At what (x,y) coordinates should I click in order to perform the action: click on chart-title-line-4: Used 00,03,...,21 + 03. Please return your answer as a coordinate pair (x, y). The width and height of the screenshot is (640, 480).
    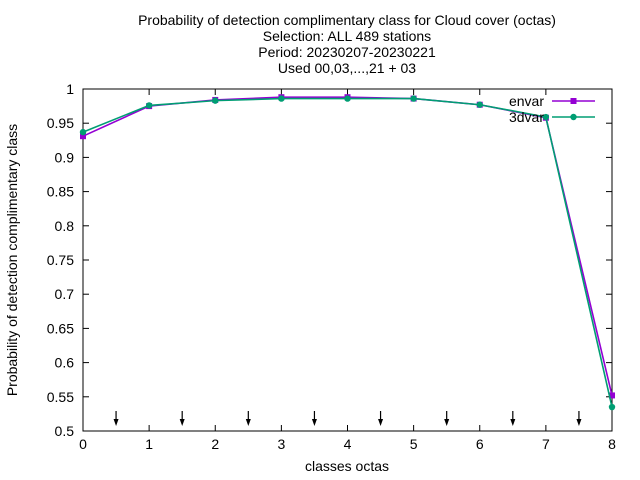
    Looking at the image, I should click on (347, 68).